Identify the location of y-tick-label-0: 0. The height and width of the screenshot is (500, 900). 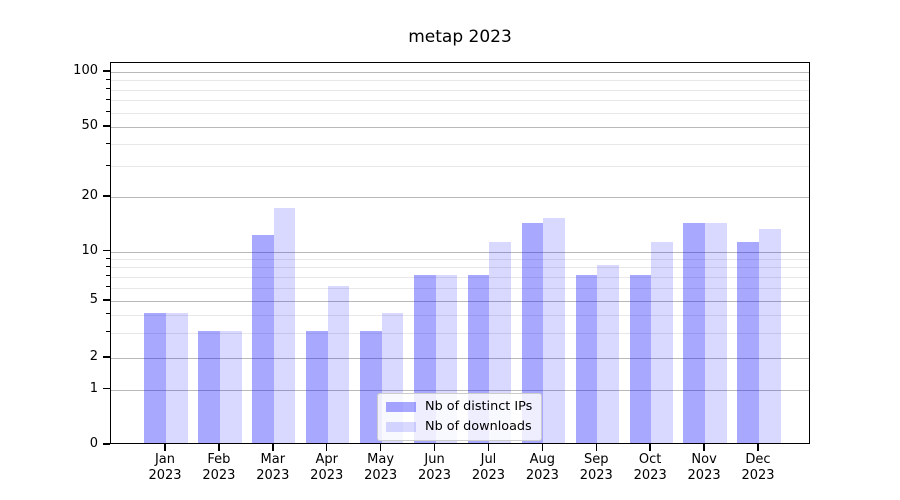
(93, 443).